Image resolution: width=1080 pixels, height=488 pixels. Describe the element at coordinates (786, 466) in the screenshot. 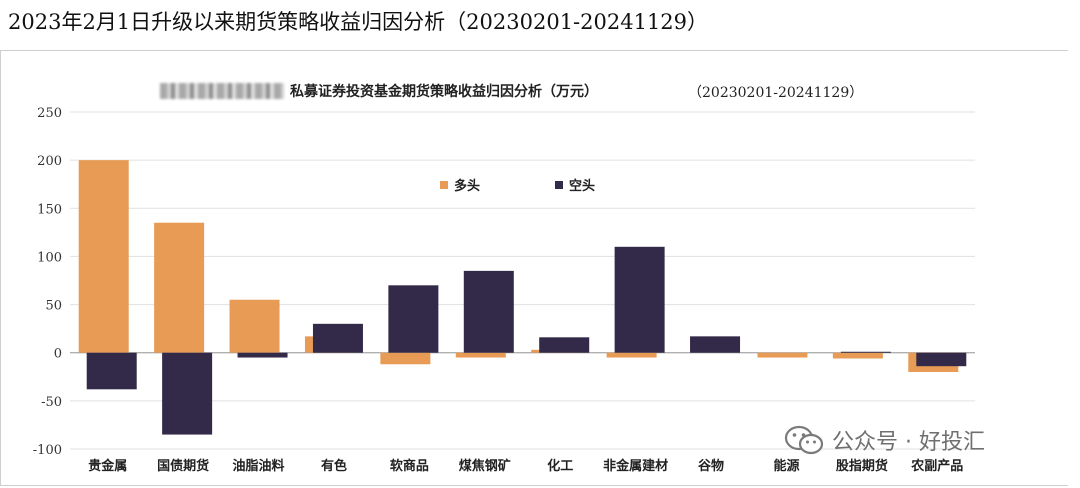

I see `x-tick-label: 能源` at that location.